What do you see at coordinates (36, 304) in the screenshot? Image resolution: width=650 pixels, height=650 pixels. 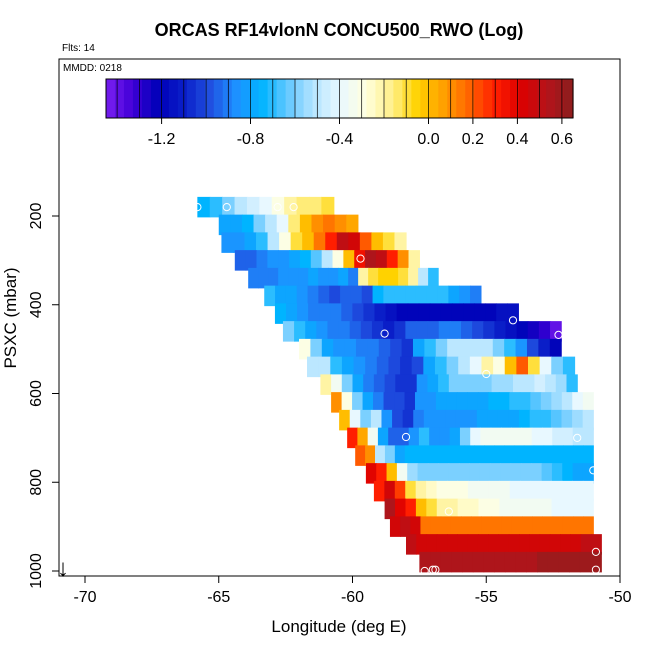 I see `y-tick-label: 400` at bounding box center [36, 304].